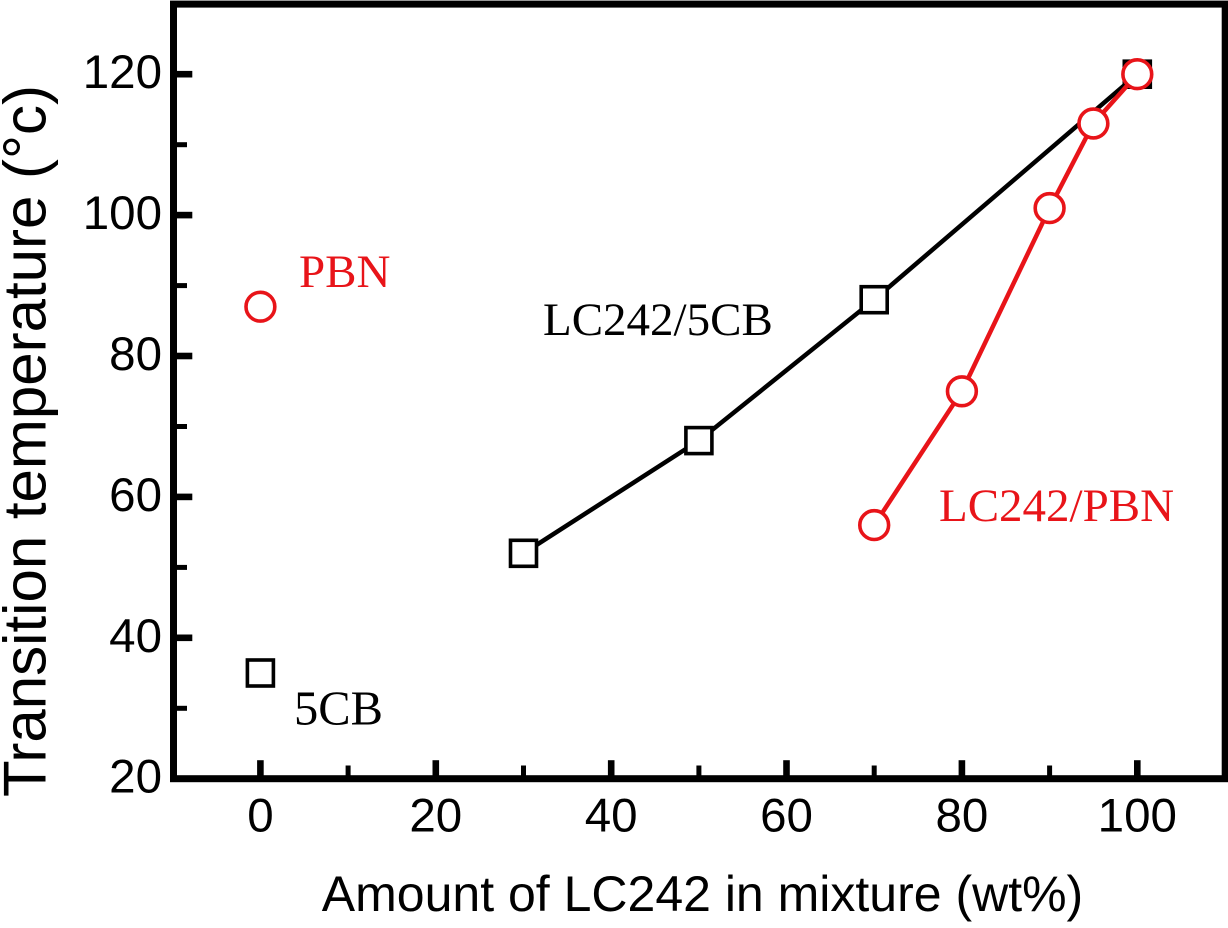  What do you see at coordinates (702, 894) in the screenshot?
I see `svg-text:Amount of LC242 in mixture (wt: Amount of LC242 in mixture (wt%)` at bounding box center [702, 894].